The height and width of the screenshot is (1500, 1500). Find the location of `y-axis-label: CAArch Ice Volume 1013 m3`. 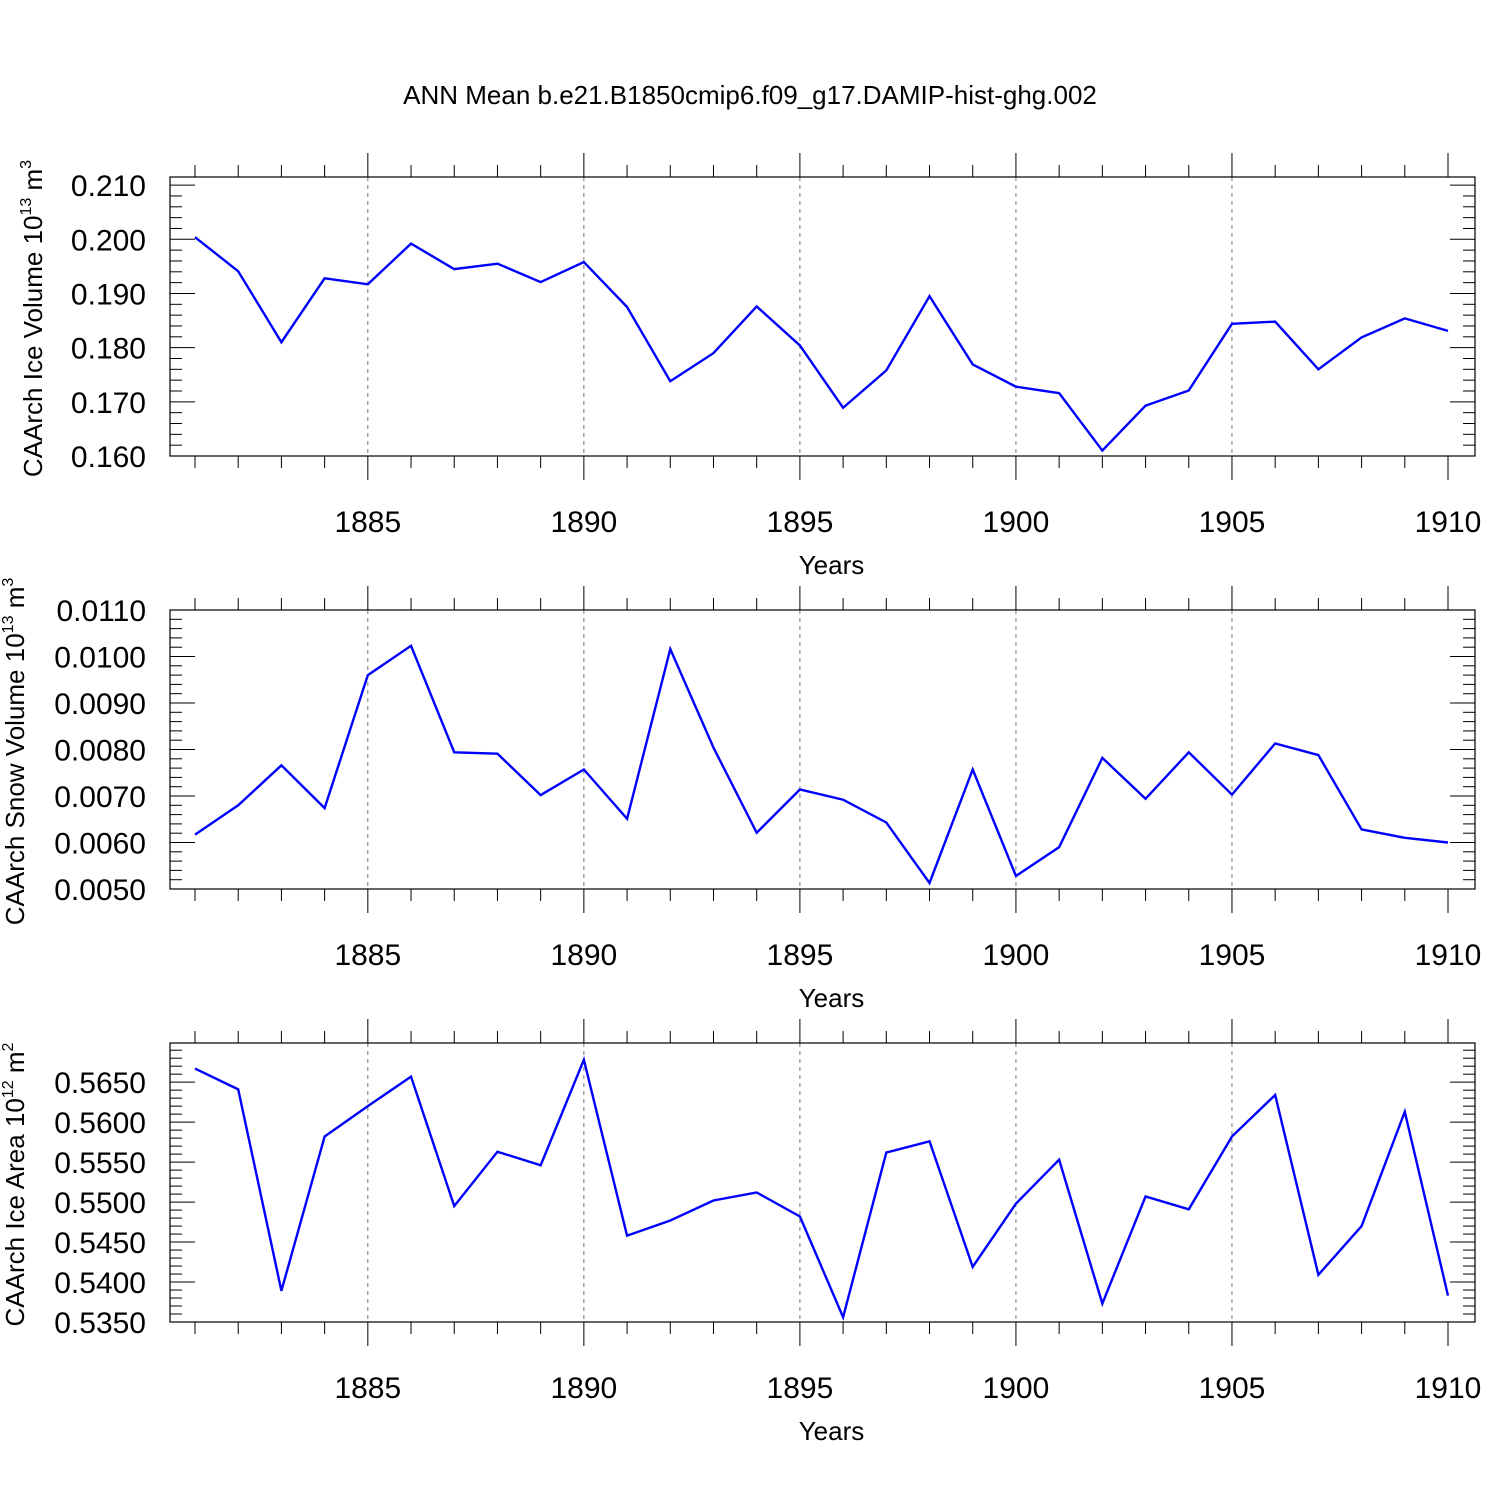

y-axis-label: CAArch Ice Volume 1013 m3 is located at coordinates (33, 318).